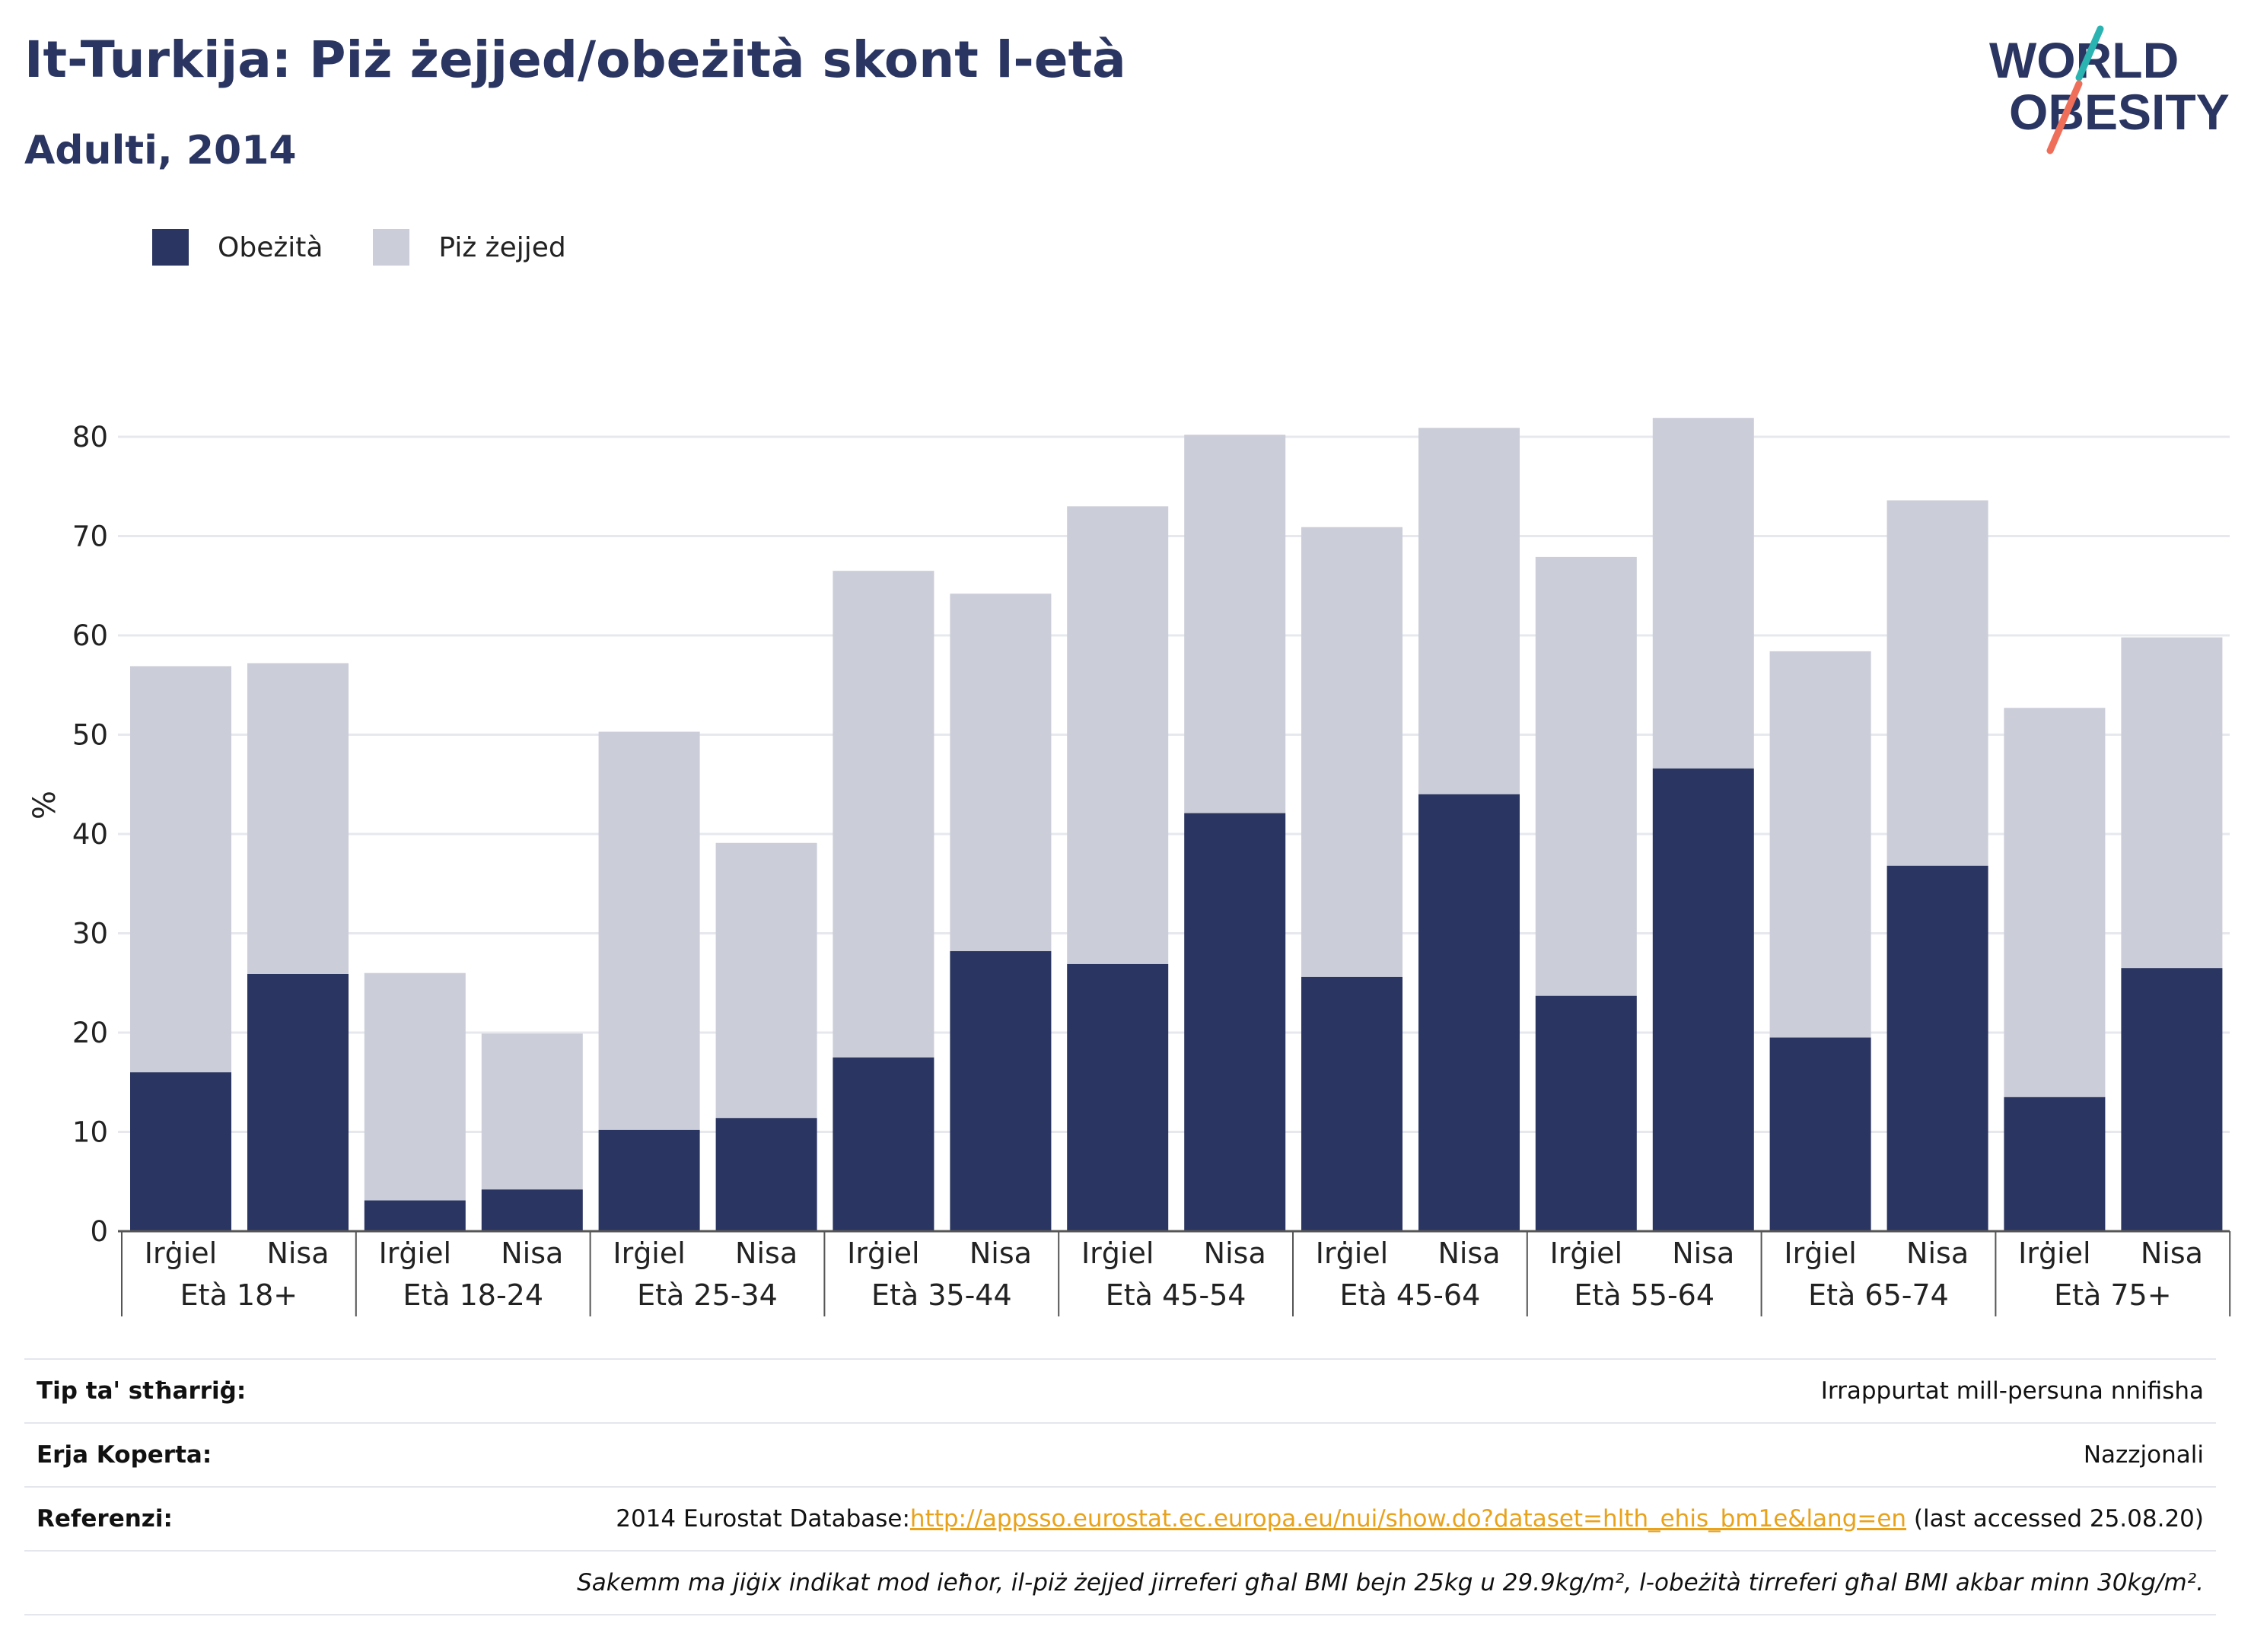 Image resolution: width=2251 pixels, height=1652 pixels. What do you see at coordinates (99, 1231) in the screenshot?
I see `y-tick-label: 0` at bounding box center [99, 1231].